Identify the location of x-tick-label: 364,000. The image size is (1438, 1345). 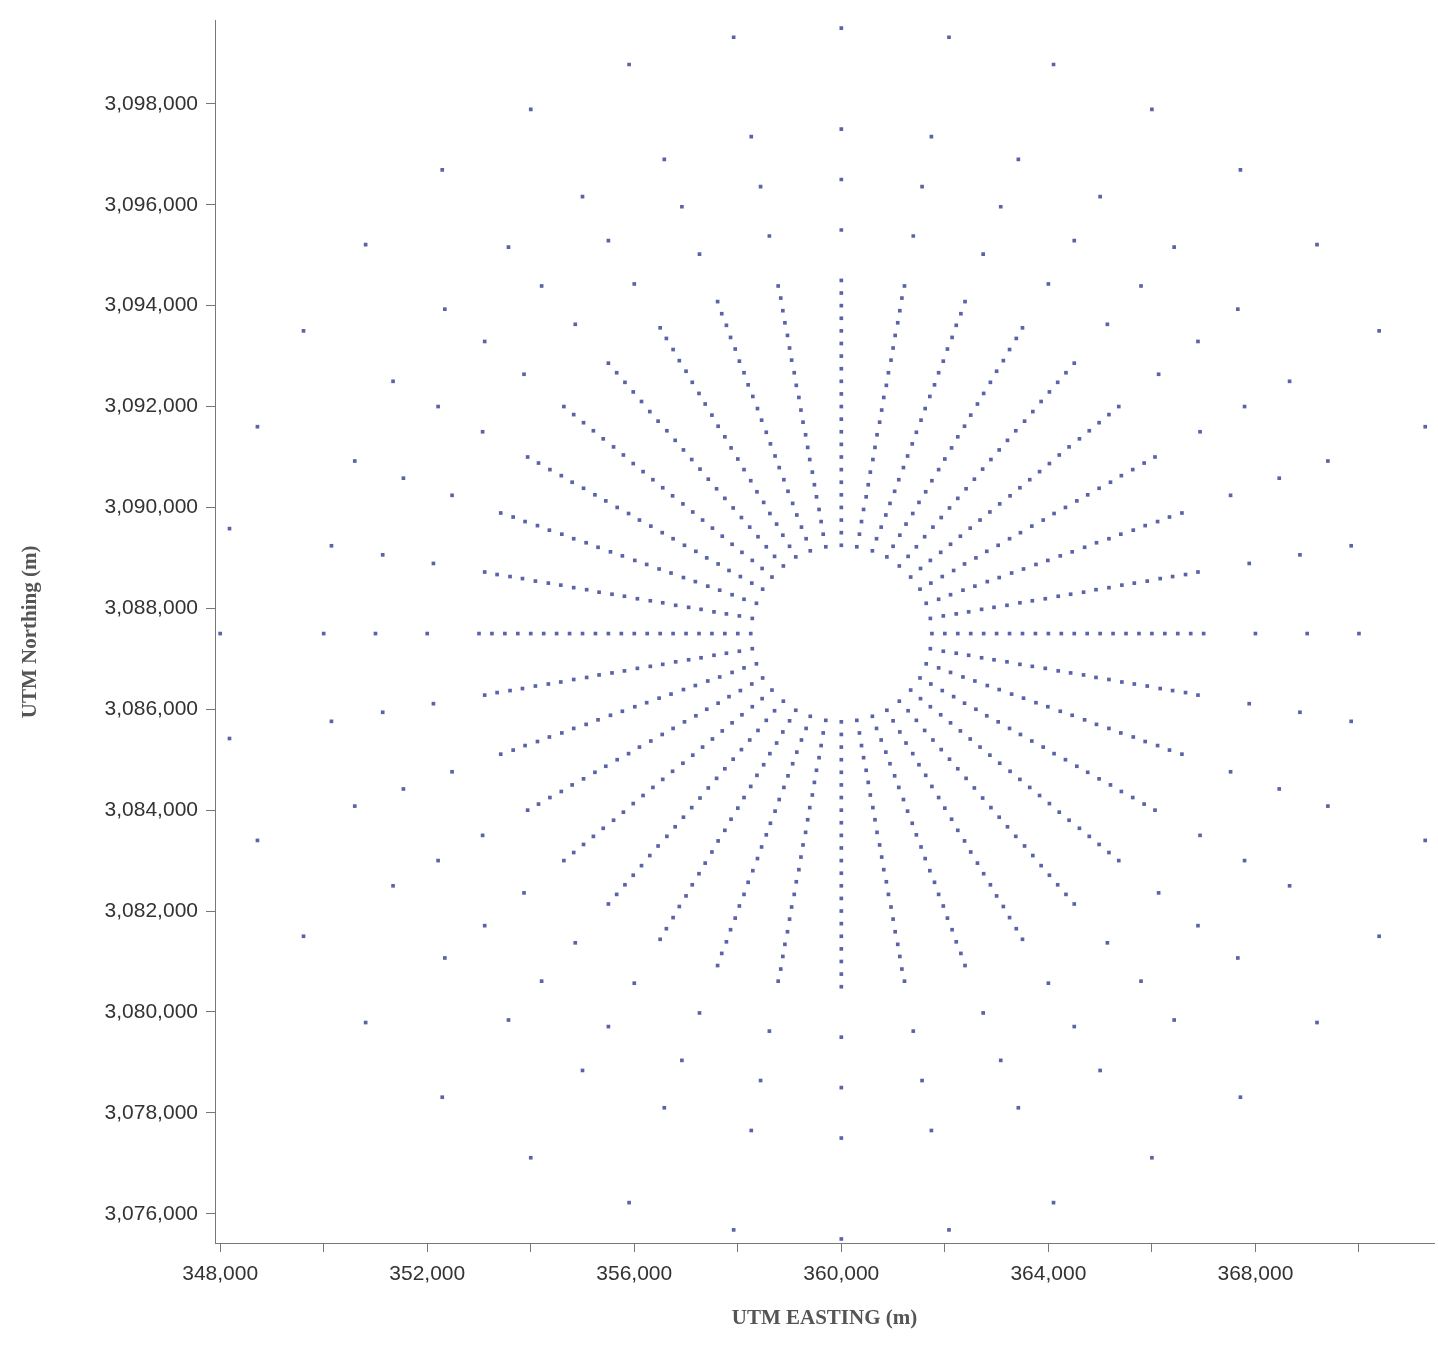
(1048, 1273).